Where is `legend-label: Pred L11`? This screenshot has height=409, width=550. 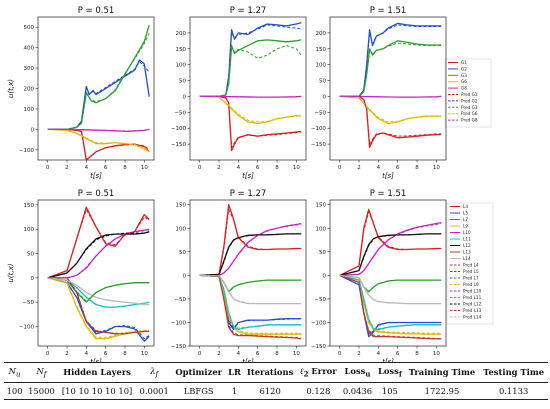
legend-label: Pred L11 is located at coordinates (472, 297).